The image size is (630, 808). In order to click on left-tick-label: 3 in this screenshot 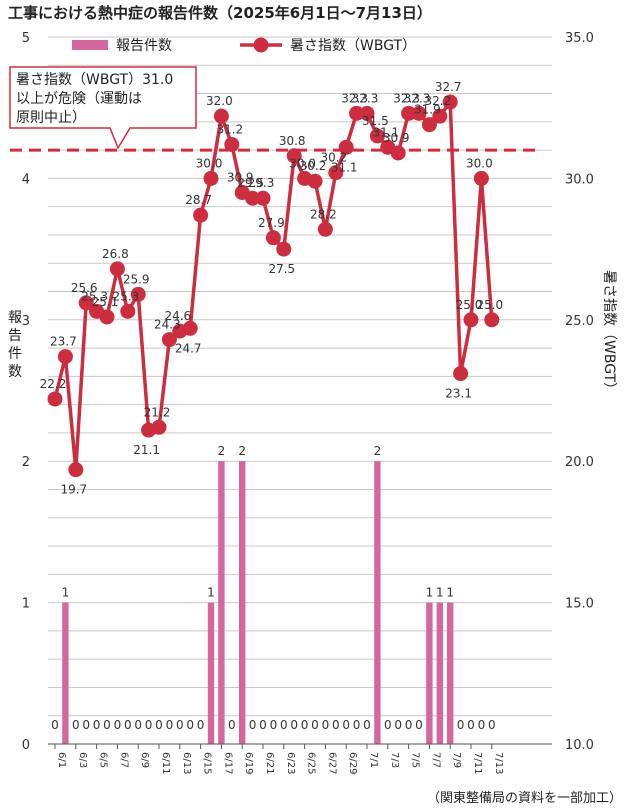, I will do `click(26, 321)`.